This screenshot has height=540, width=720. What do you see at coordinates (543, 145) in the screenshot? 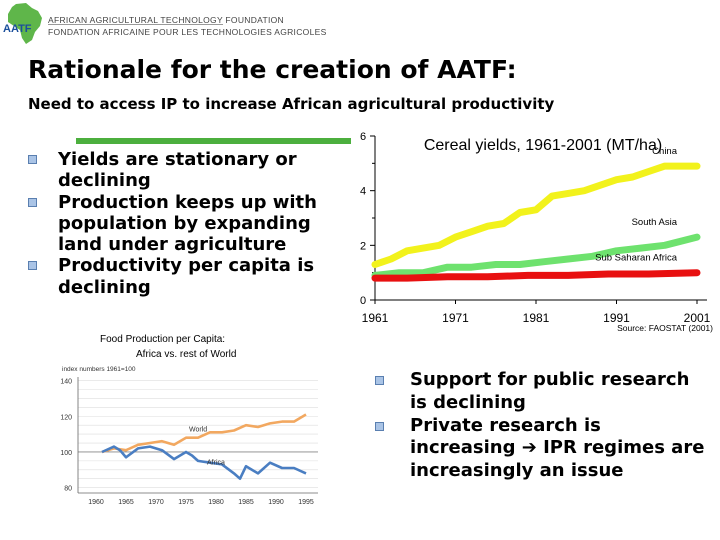
I see `chart-title: Cereal yields, 1961-2001 (MT/ha)` at bounding box center [543, 145].